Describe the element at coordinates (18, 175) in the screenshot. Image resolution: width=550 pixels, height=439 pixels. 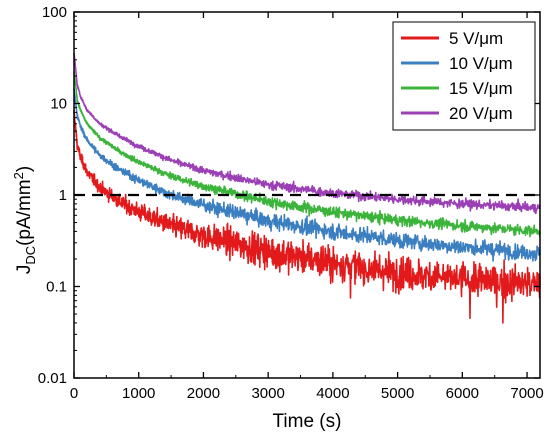
I see `y-axis-label-sup: 2` at that location.